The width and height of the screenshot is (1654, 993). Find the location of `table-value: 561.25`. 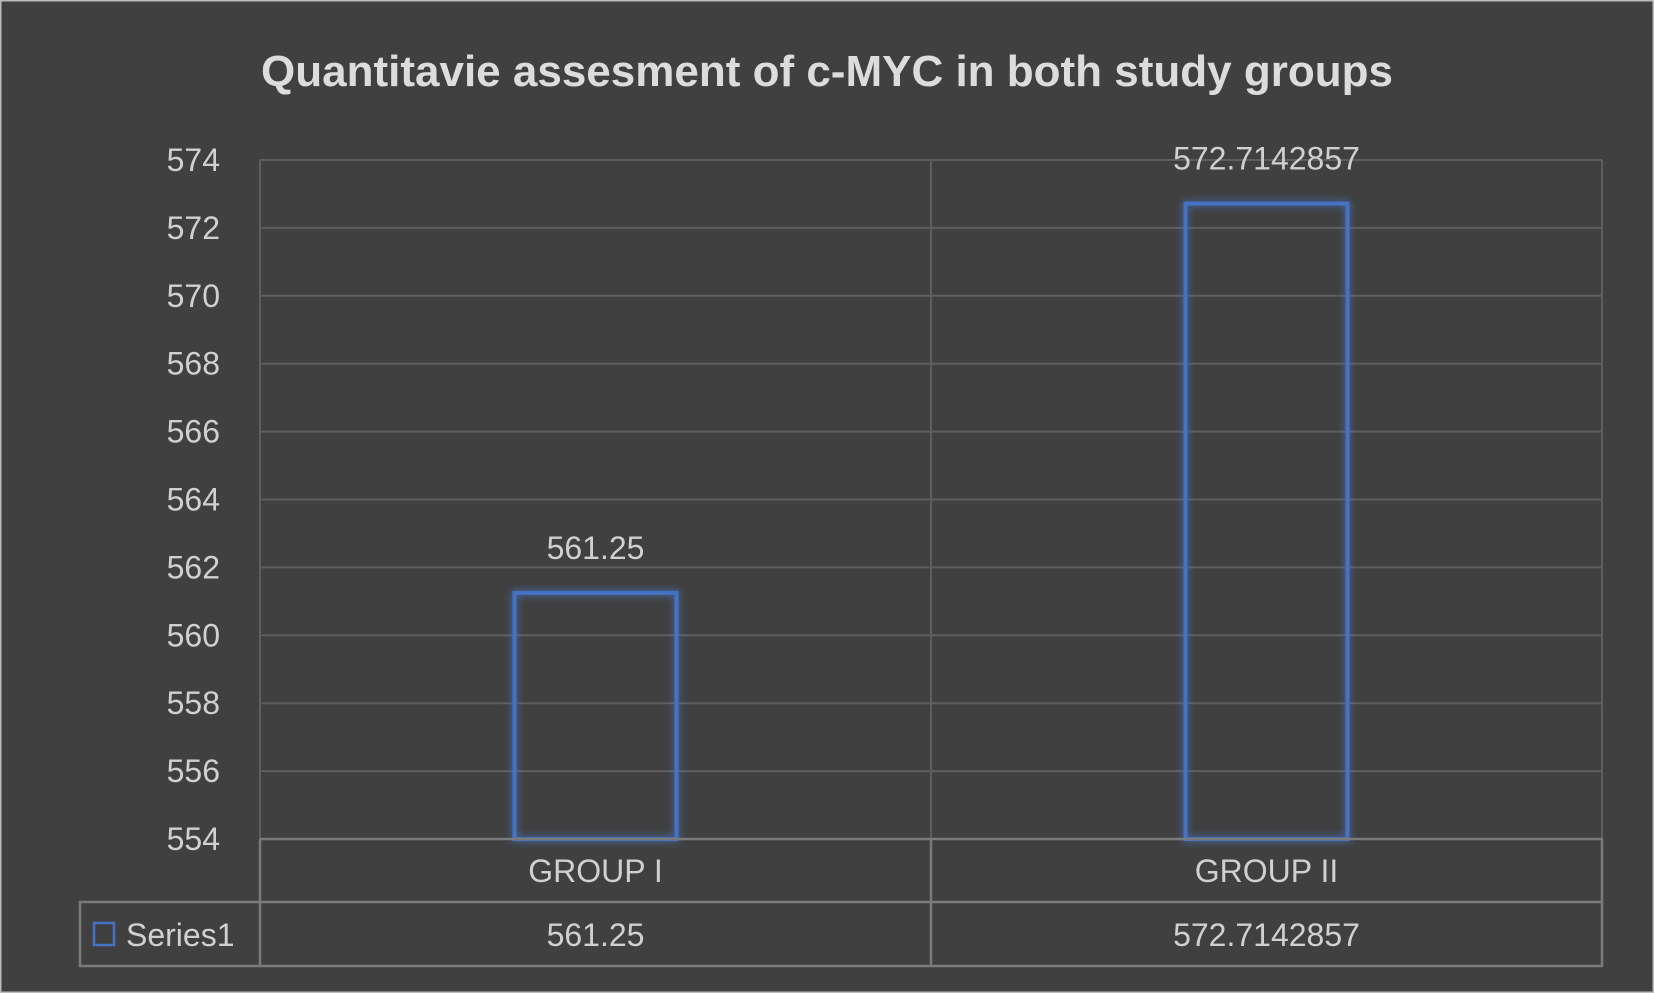

table-value: 561.25 is located at coordinates (596, 935).